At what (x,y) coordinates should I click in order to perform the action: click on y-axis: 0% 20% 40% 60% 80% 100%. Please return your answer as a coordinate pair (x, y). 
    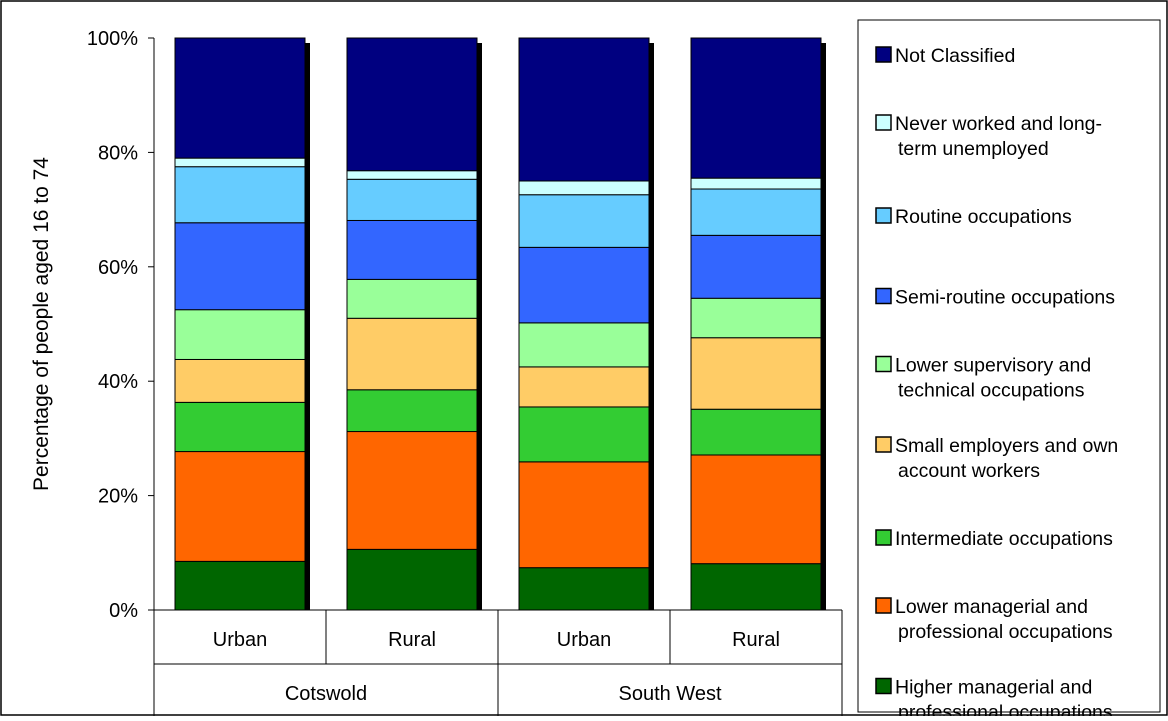
    Looking at the image, I should click on (121, 325).